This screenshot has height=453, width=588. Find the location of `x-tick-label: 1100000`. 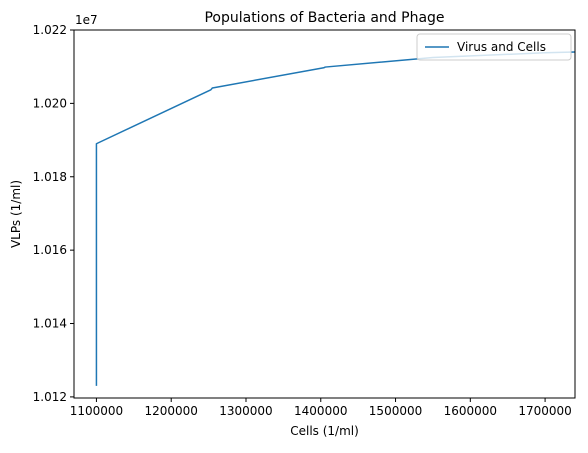

x-tick-label: 1100000 is located at coordinates (96, 411).